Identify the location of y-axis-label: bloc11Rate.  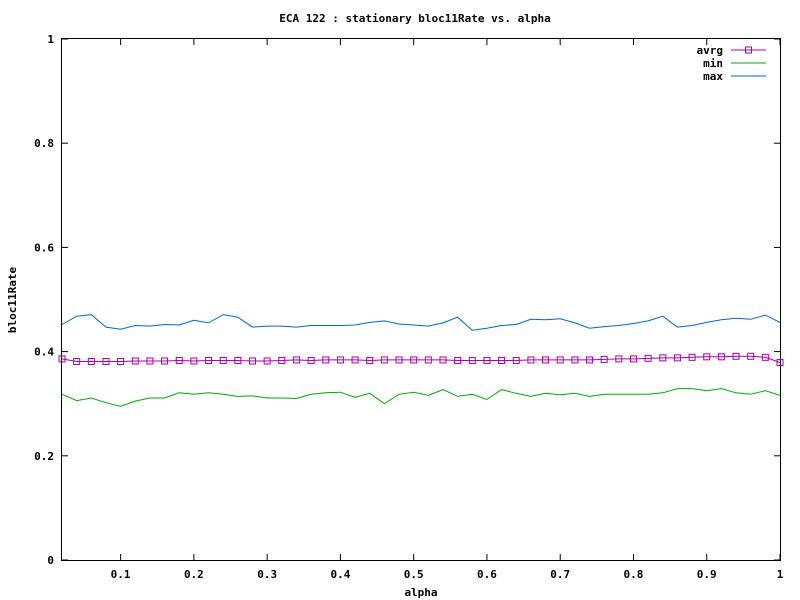
(12, 300).